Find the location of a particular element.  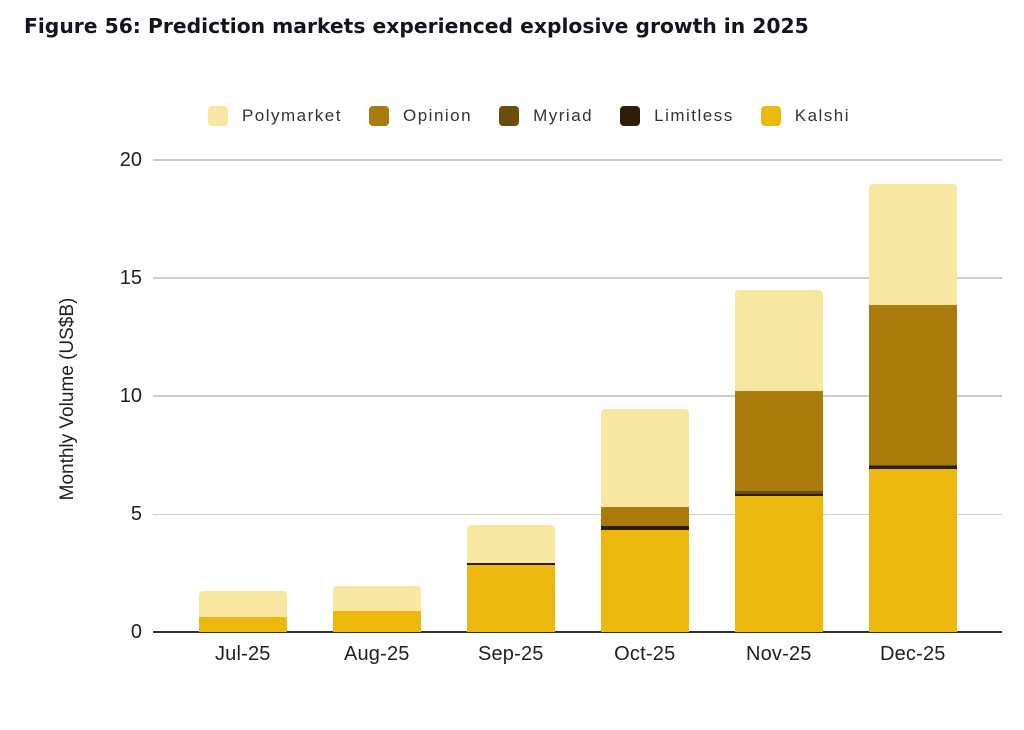

legend-swatch-polymarket is located at coordinates (217, 116).